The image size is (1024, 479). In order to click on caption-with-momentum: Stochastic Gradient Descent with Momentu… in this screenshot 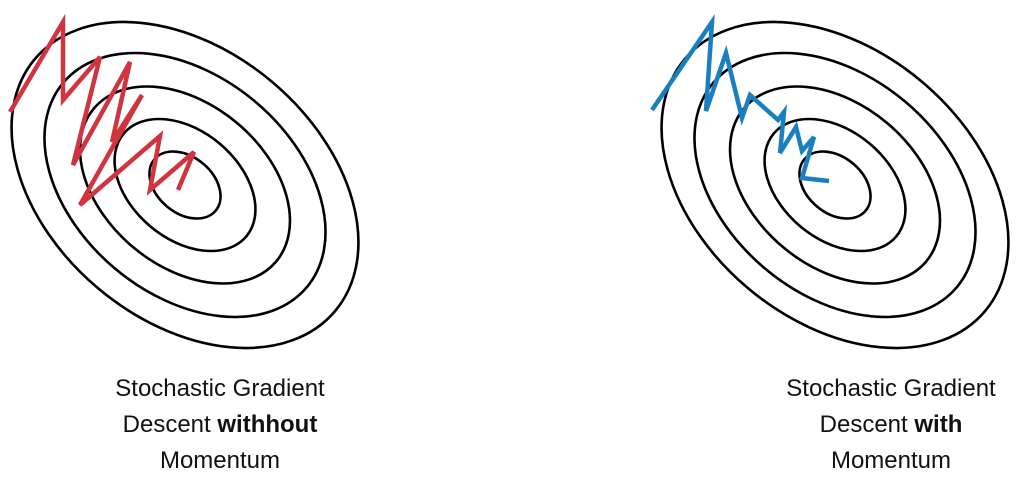, I will do `click(877, 425)`.